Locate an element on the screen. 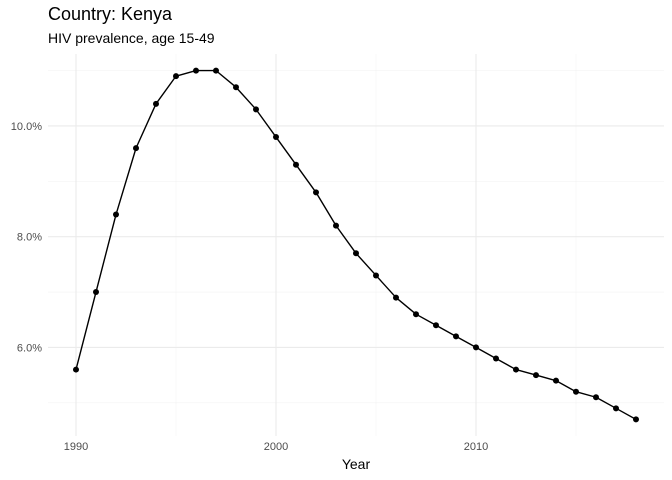 The image size is (672, 480). x-tick-label: 2000 is located at coordinates (276, 447).